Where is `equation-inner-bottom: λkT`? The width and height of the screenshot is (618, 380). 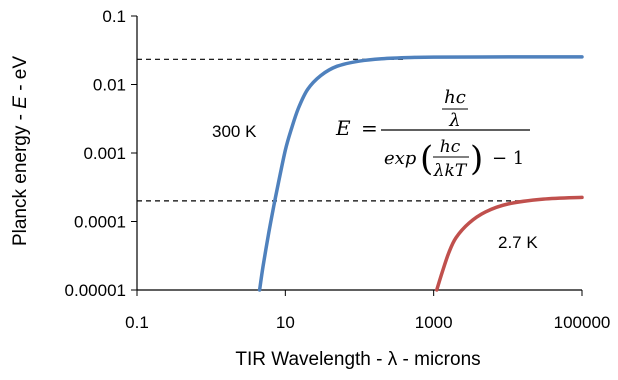 equation-inner-bottom: λkT is located at coordinates (450, 171).